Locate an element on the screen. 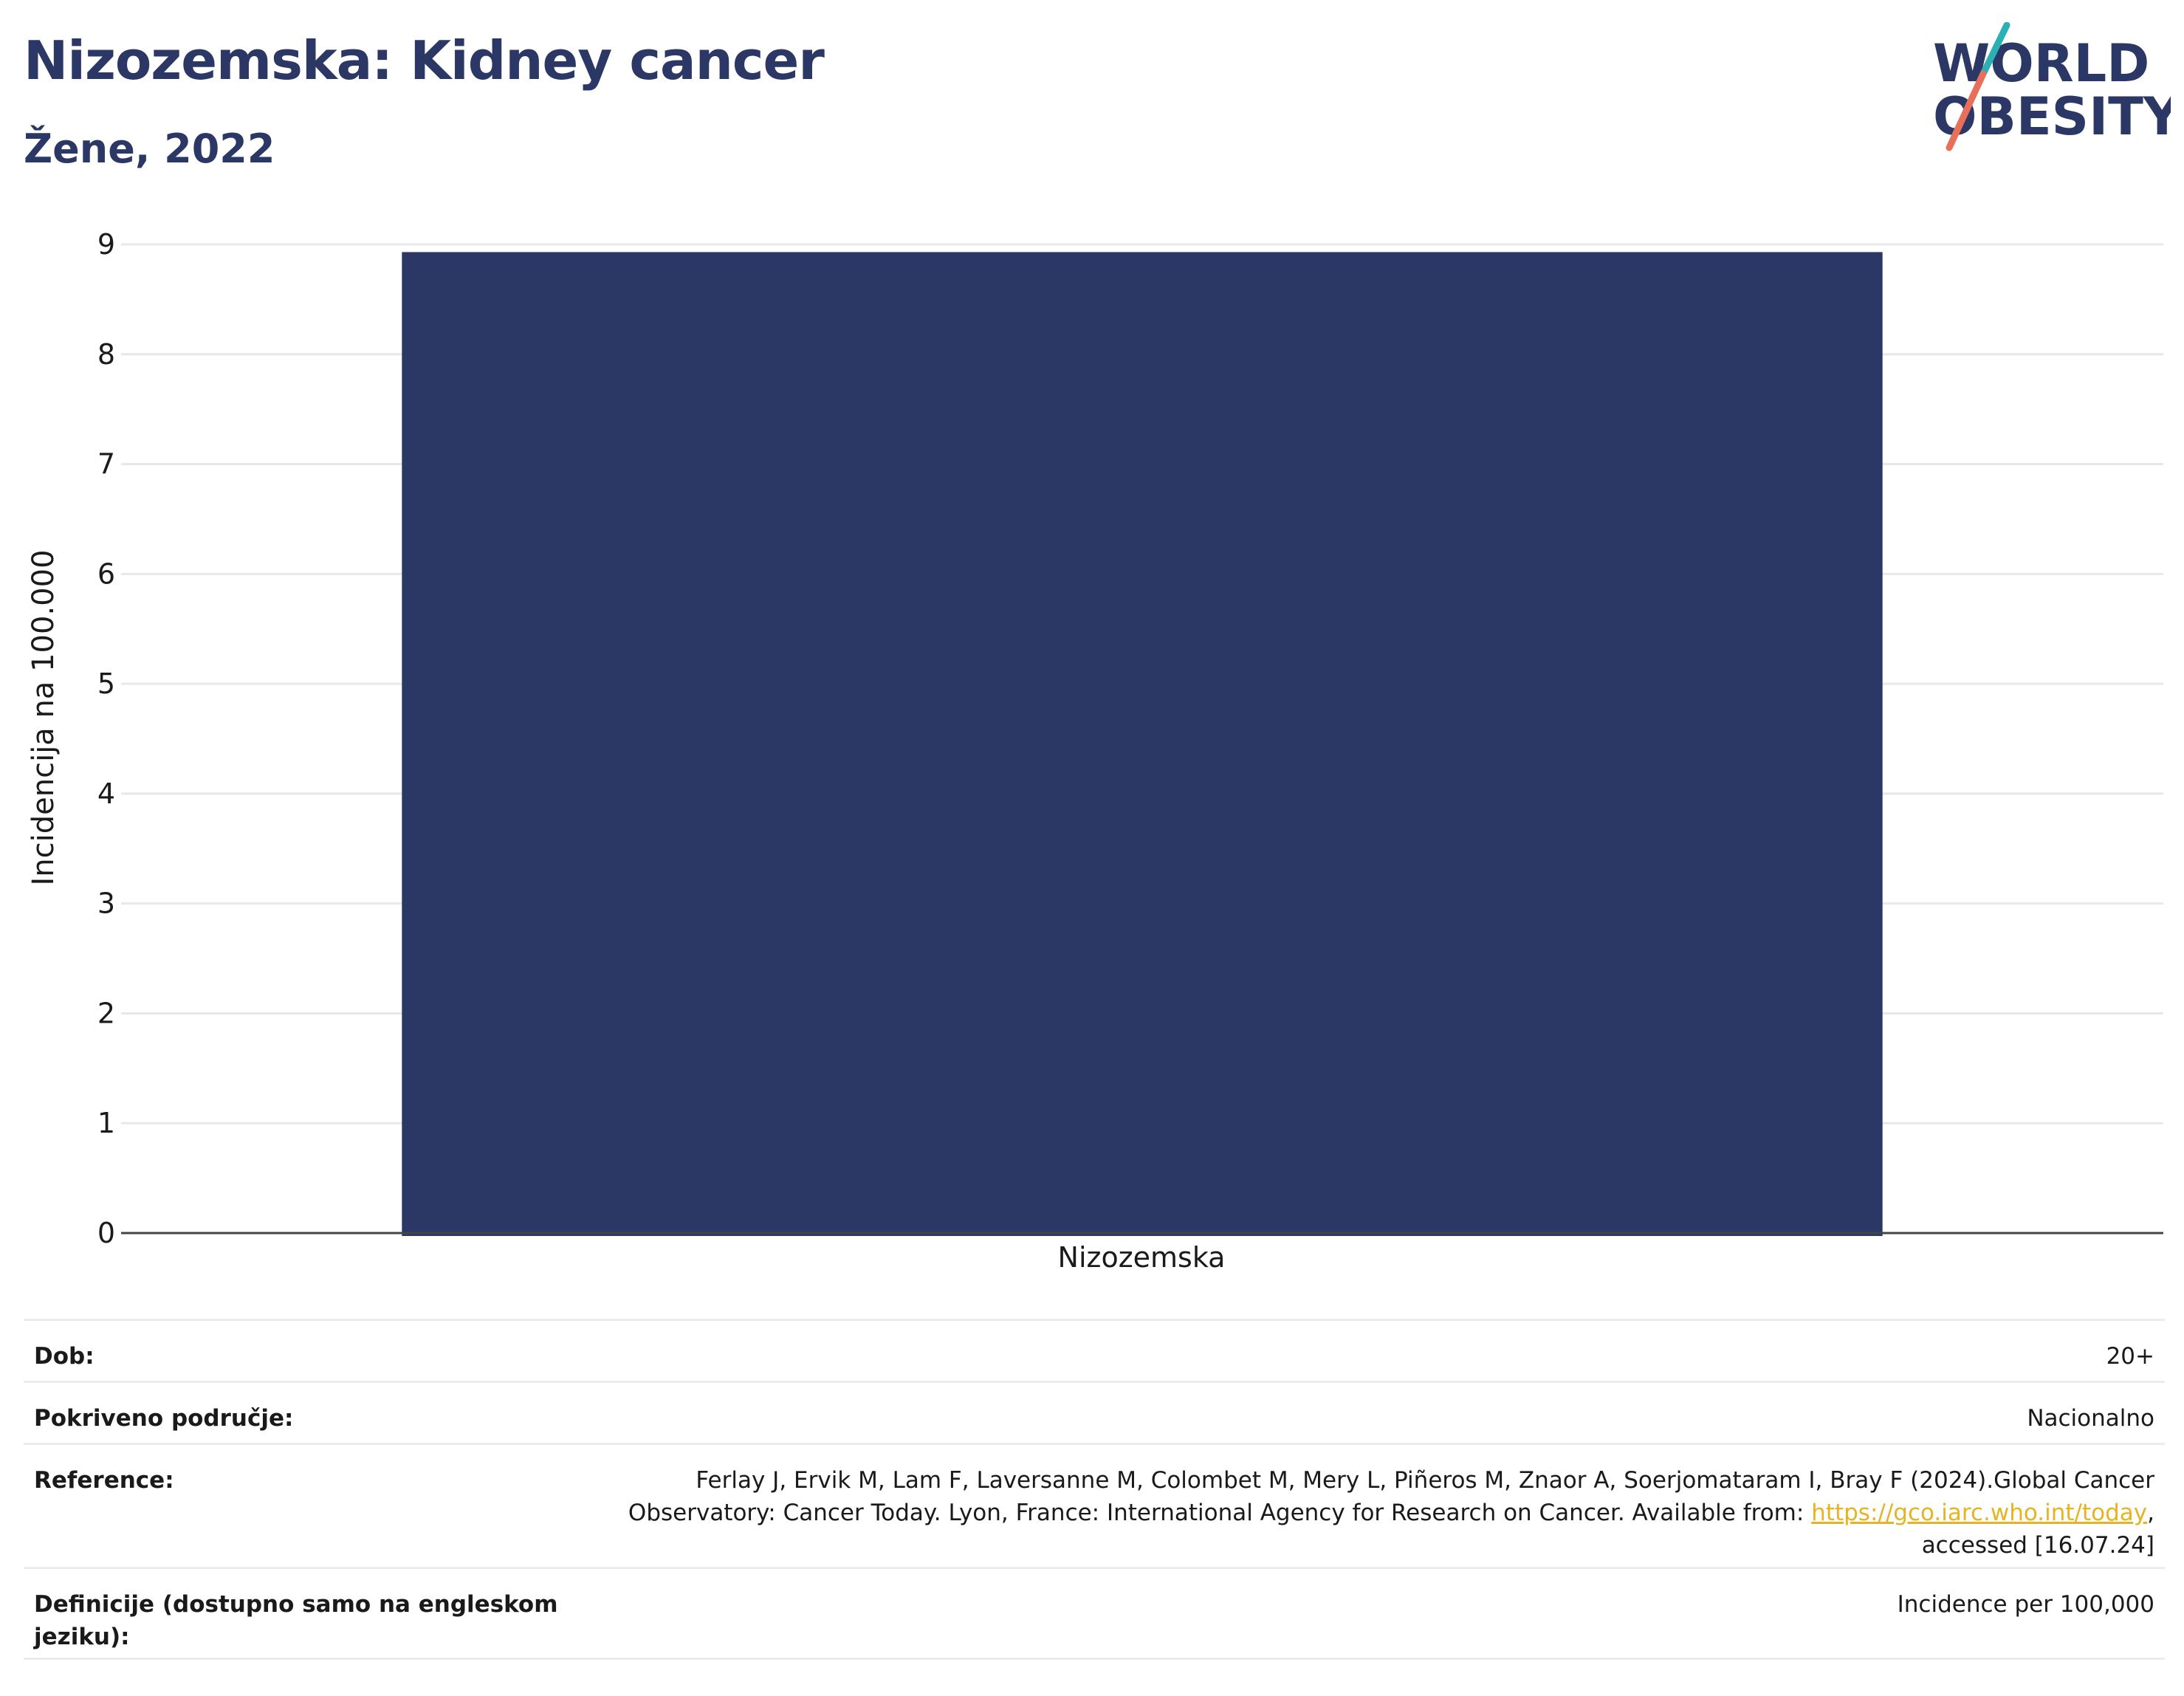 The height and width of the screenshot is (1696, 2184). y-tick-label: 9 is located at coordinates (106, 244).